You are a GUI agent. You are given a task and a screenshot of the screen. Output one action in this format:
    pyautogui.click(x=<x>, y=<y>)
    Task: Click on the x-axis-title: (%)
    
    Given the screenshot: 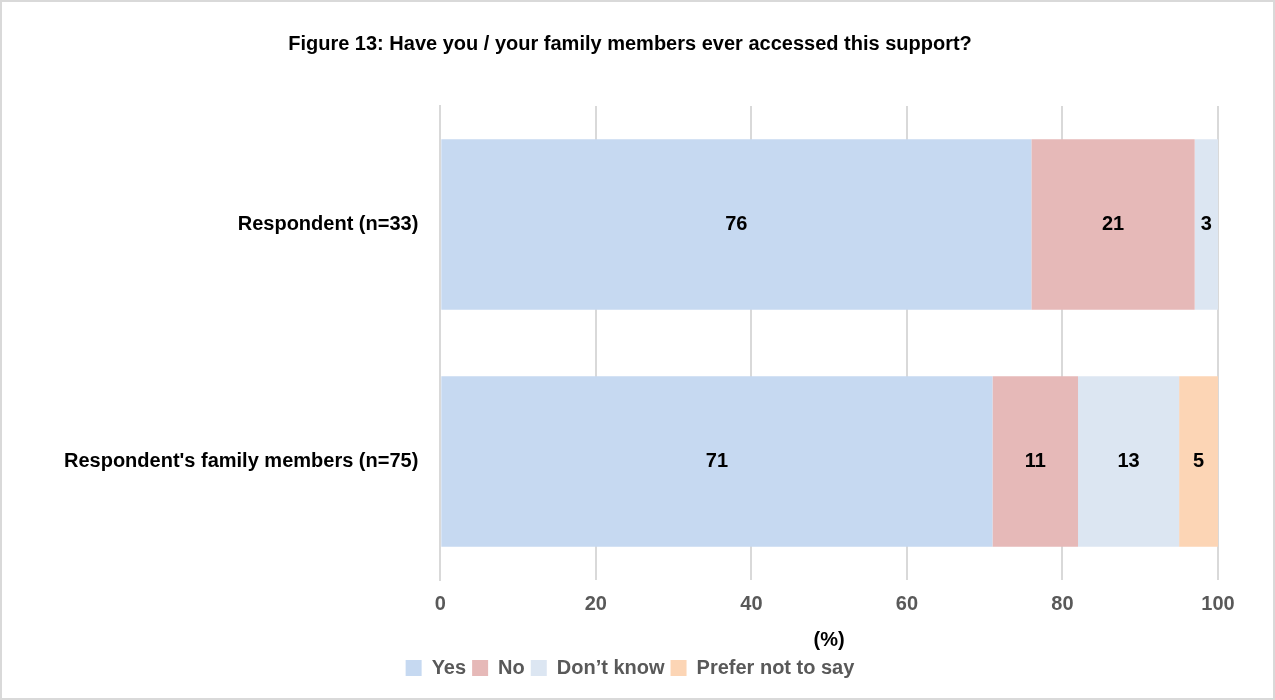 What is the action you would take?
    pyautogui.click(x=829, y=638)
    